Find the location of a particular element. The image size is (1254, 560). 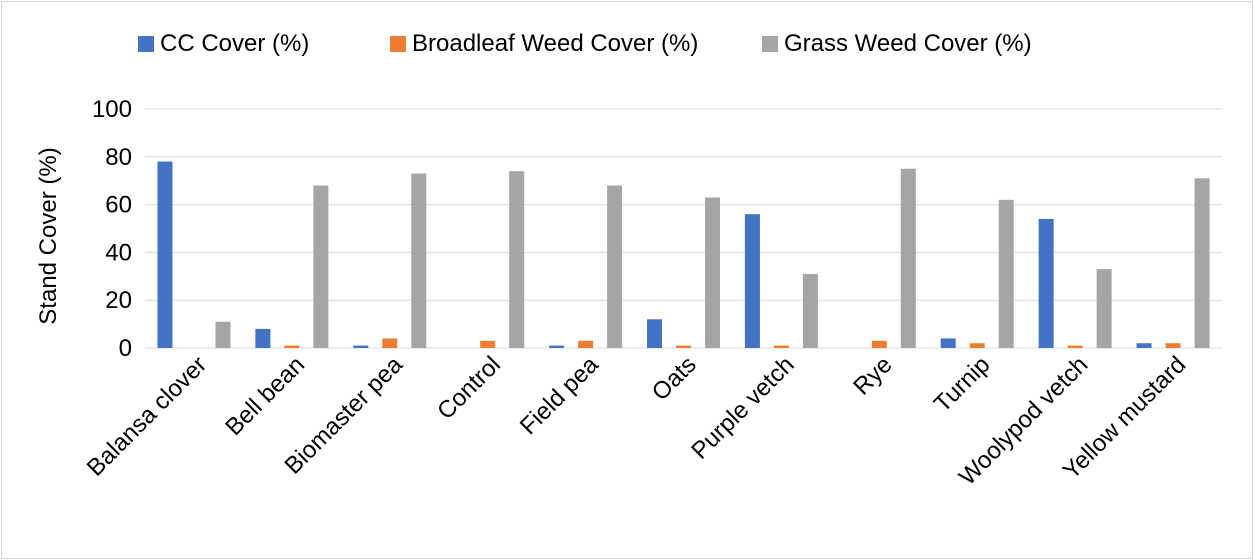

y-tick-label: 80 is located at coordinates (118, 157).